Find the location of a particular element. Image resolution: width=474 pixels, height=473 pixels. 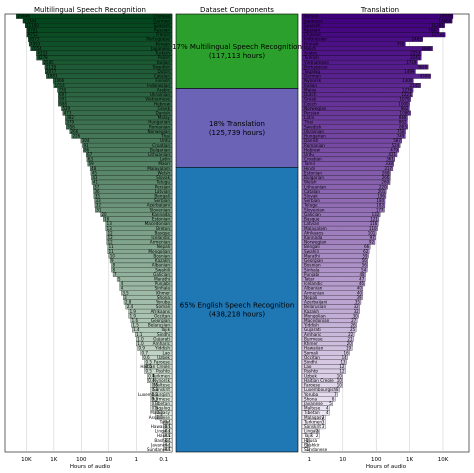

translation-bar-language: Albanian is located at coordinates (313, 288).